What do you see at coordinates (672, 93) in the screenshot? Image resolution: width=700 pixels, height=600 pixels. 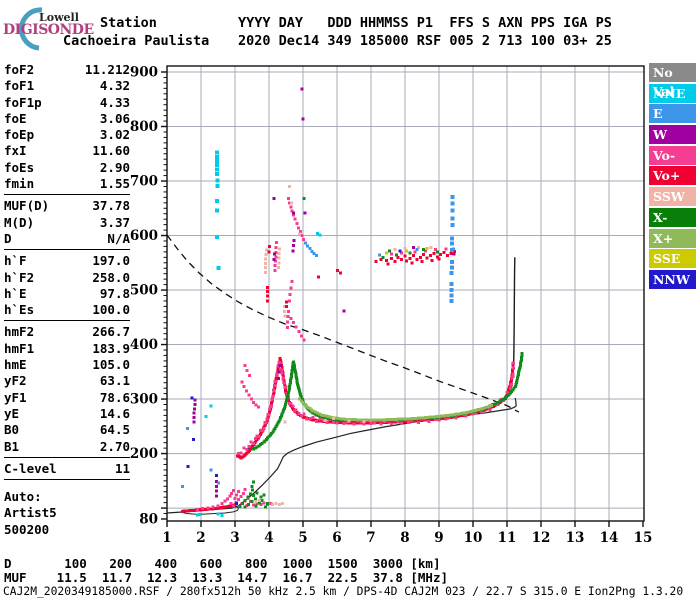 I see `legend-item-nne: NNE` at bounding box center [672, 93].